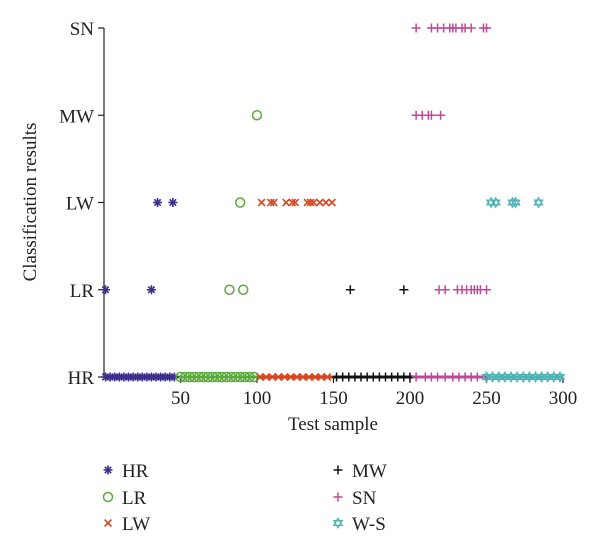 This screenshot has height=551, width=600. I want to click on legend-item-lr: LR, so click(124, 498).